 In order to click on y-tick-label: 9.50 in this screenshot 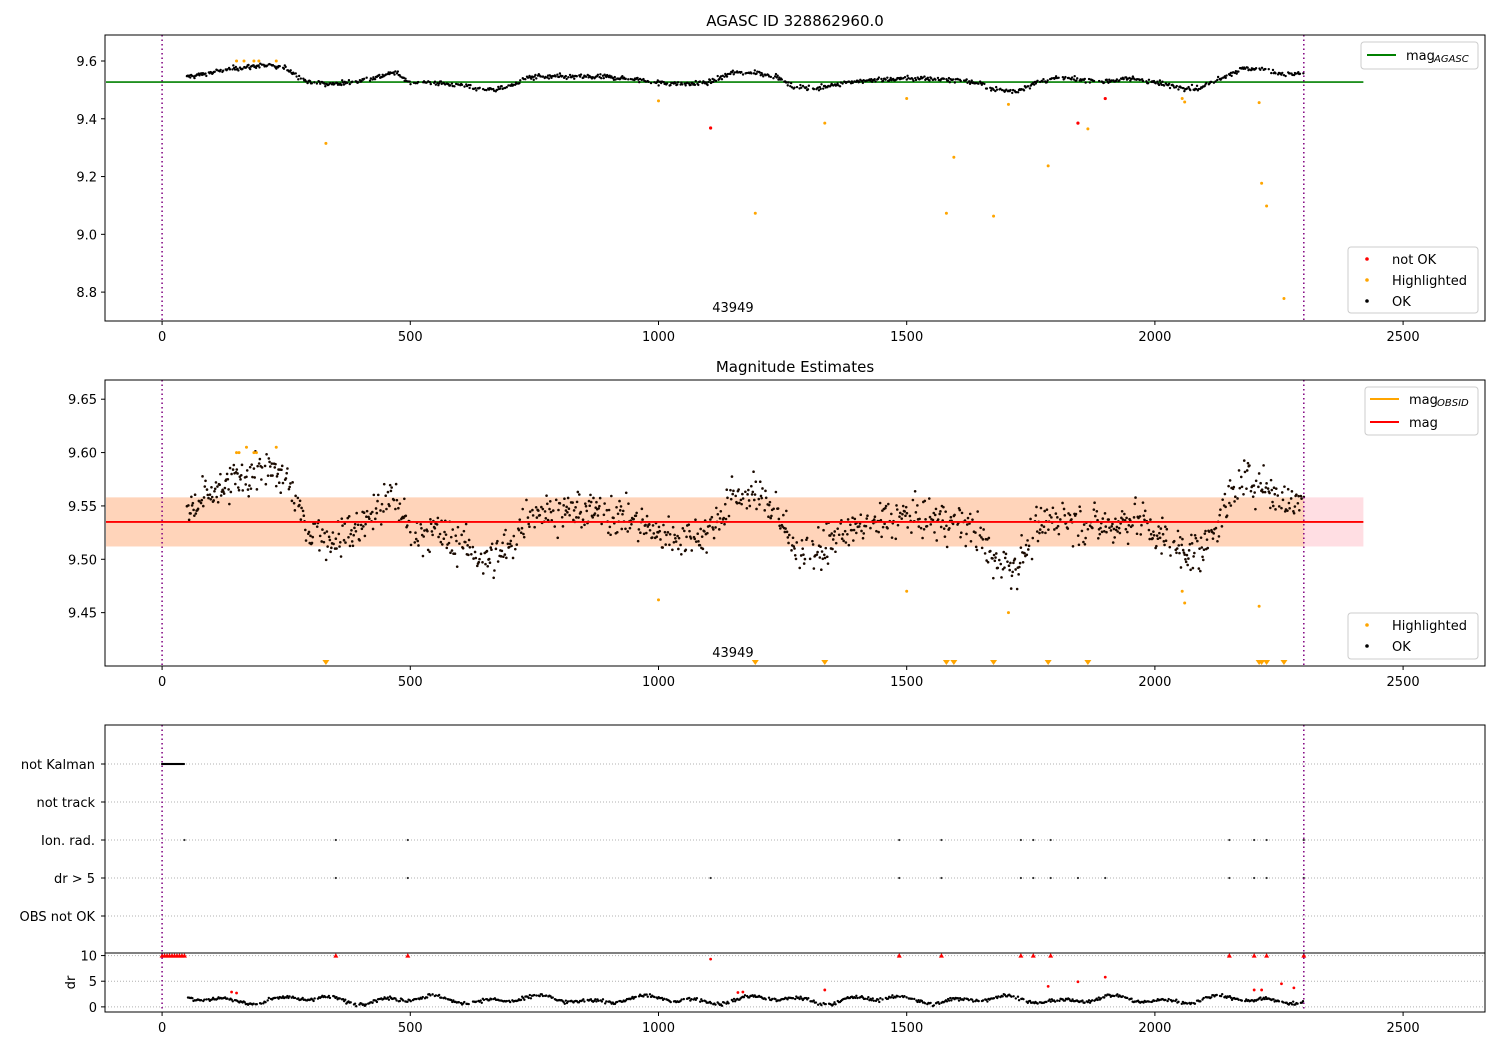, I will do `click(82, 560)`.